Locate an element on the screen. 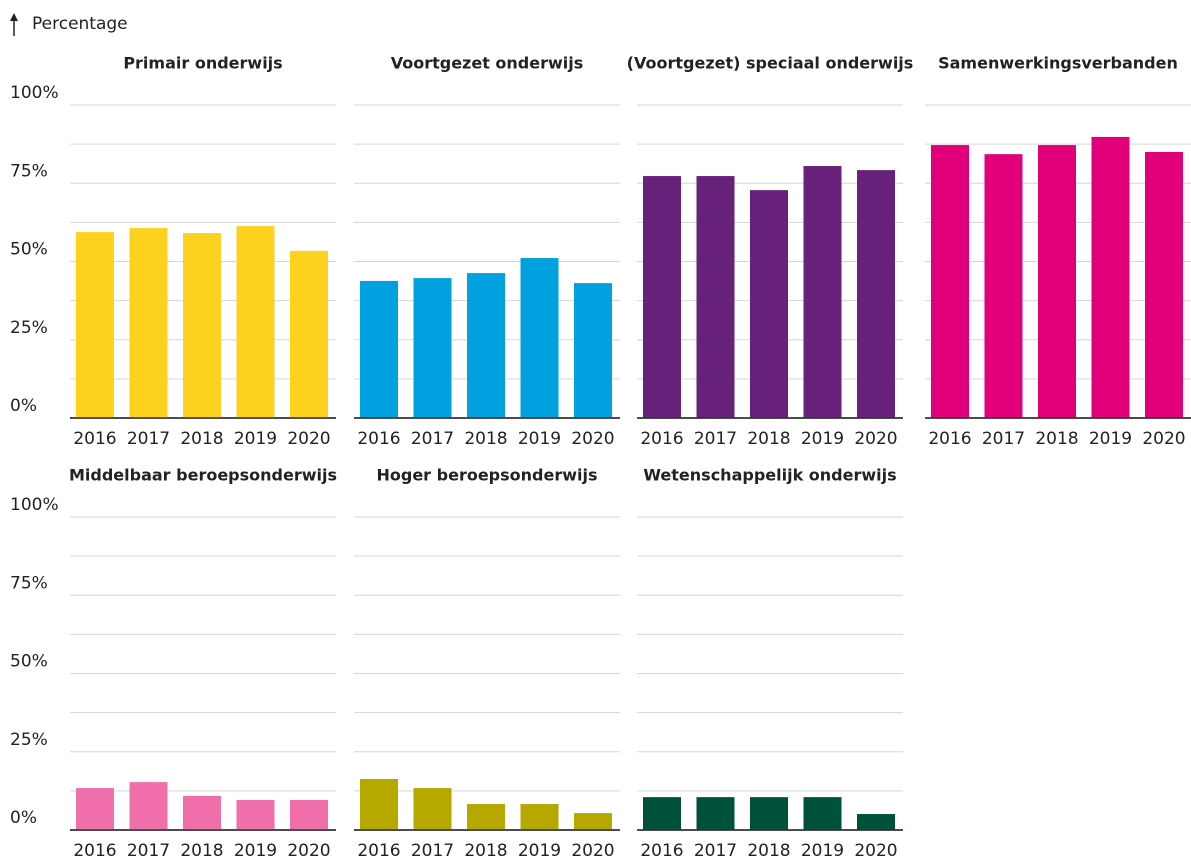 This screenshot has height=859, width=1191. panel-title: Hoger beroepsonderwijs is located at coordinates (486, 475).